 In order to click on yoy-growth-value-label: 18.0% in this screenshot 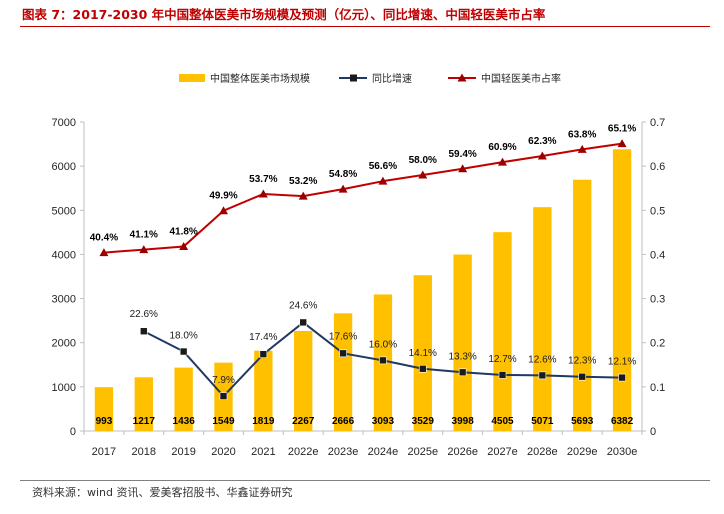, I will do `click(183, 336)`.